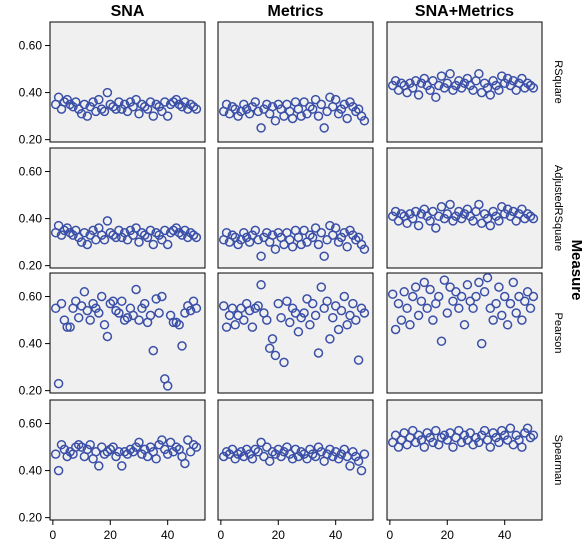 Image resolution: width=588 pixels, height=546 pixels. What do you see at coordinates (31, 297) in the screenshot?
I see `y-tick-label: 0.60` at bounding box center [31, 297].